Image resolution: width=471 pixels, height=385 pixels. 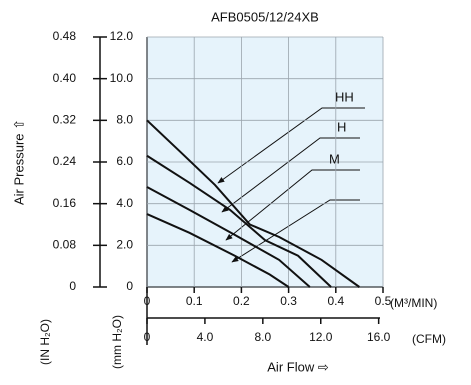 What do you see at coordinates (383, 301) in the screenshot?
I see `x-tick-label: 0.5` at bounding box center [383, 301].